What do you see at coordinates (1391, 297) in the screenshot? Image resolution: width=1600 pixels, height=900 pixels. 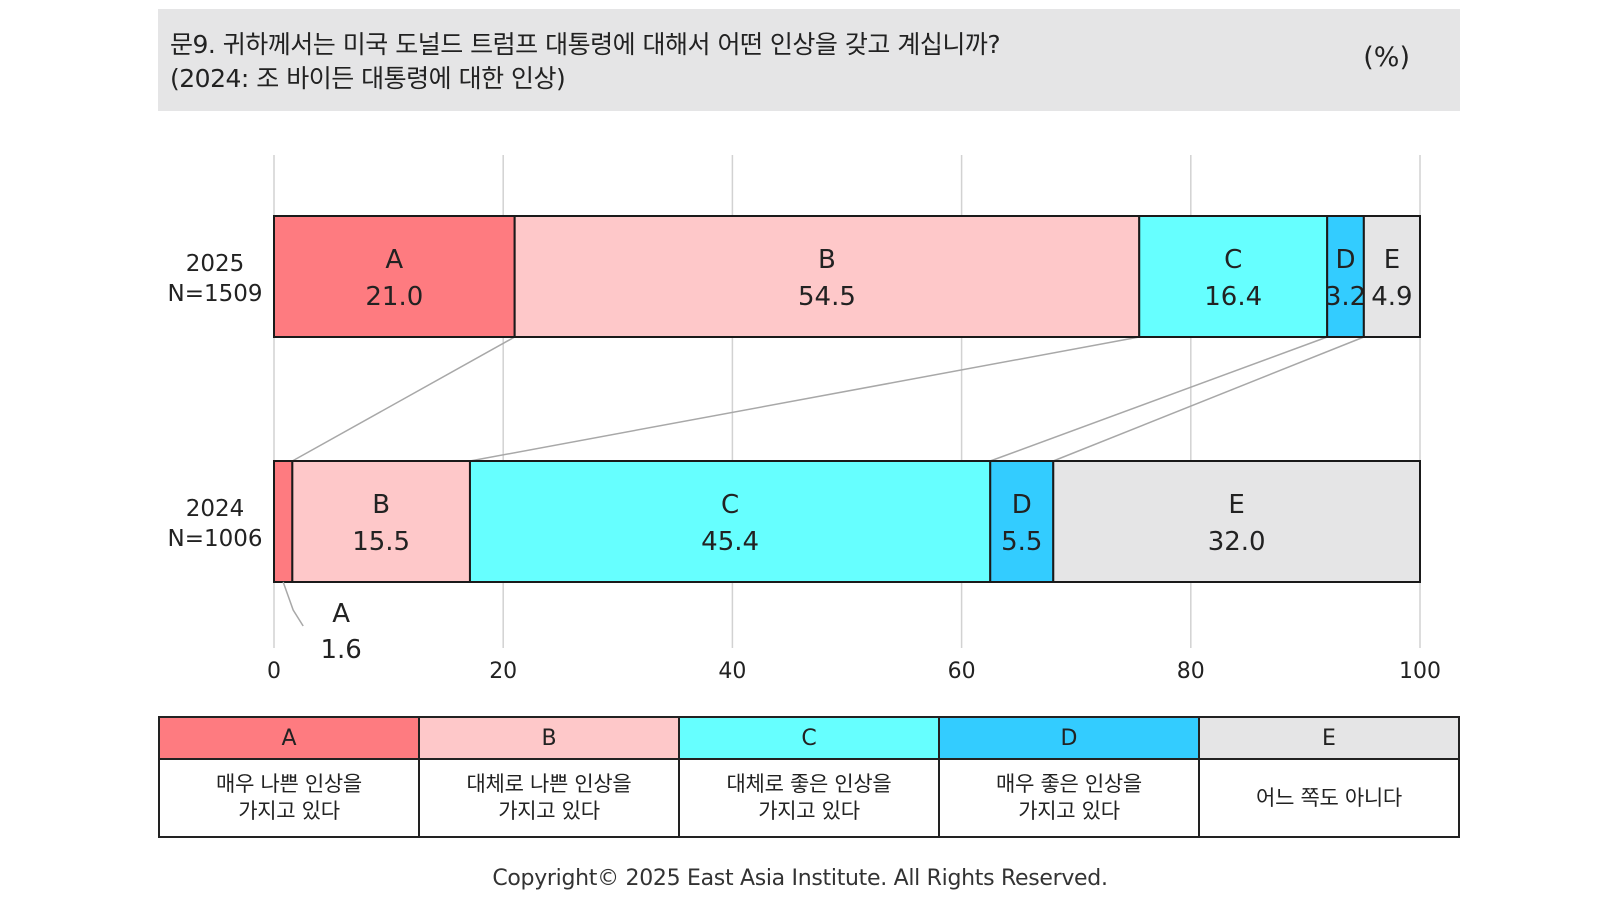 I see `data-label-2025-e: 4.9` at bounding box center [1391, 297].